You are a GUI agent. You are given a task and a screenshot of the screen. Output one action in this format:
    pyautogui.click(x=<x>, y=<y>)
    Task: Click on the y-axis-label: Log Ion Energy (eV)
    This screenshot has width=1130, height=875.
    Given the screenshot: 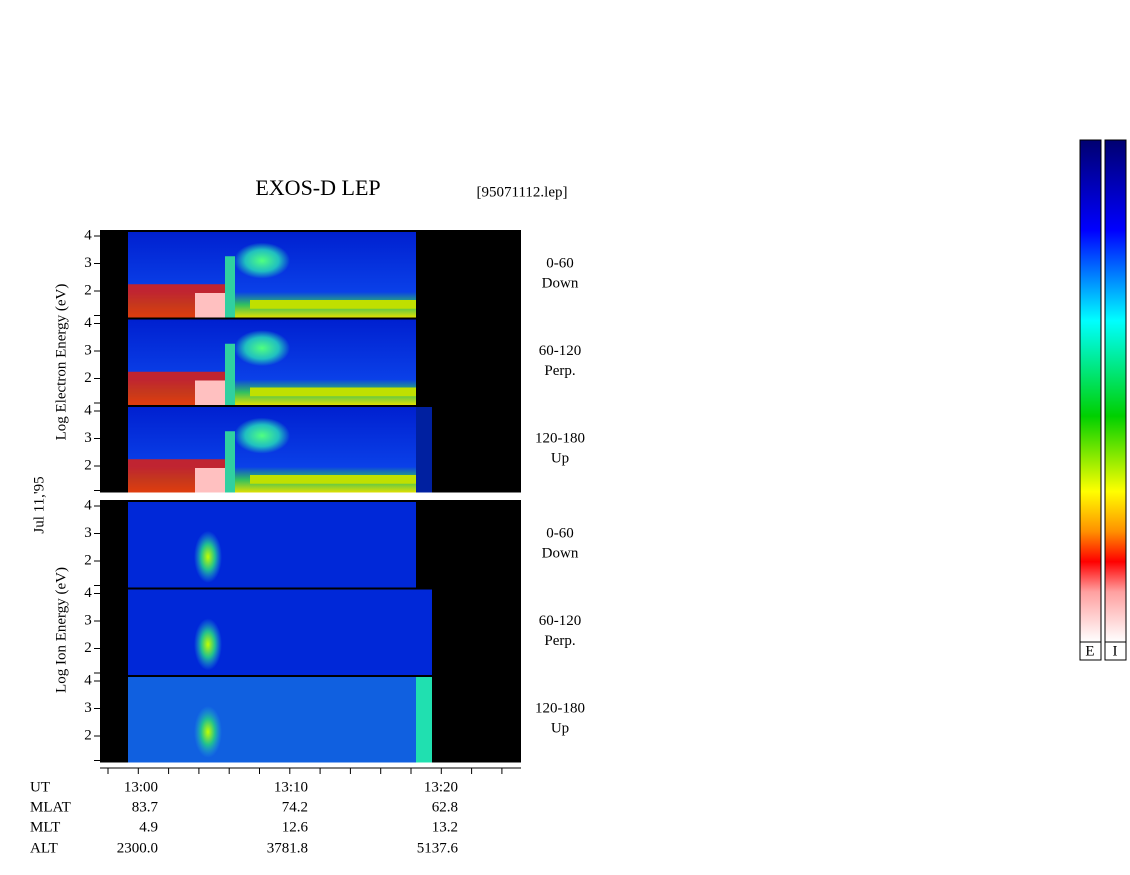 What is the action you would take?
    pyautogui.click(x=61, y=630)
    